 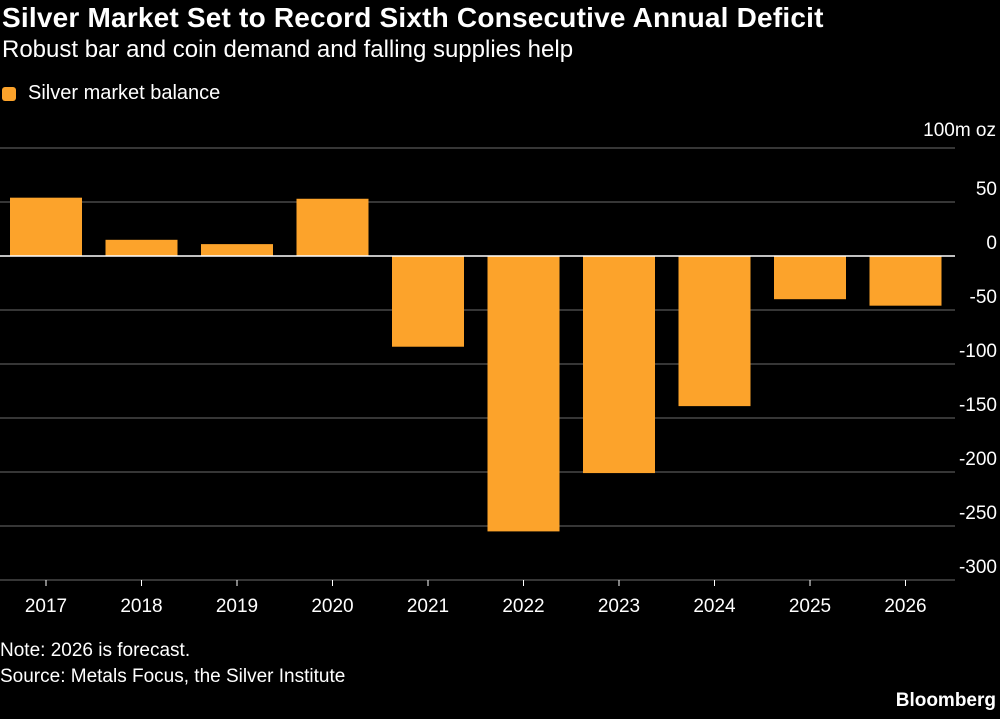 I want to click on x-tick-label-2023: 2023, so click(x=619, y=606).